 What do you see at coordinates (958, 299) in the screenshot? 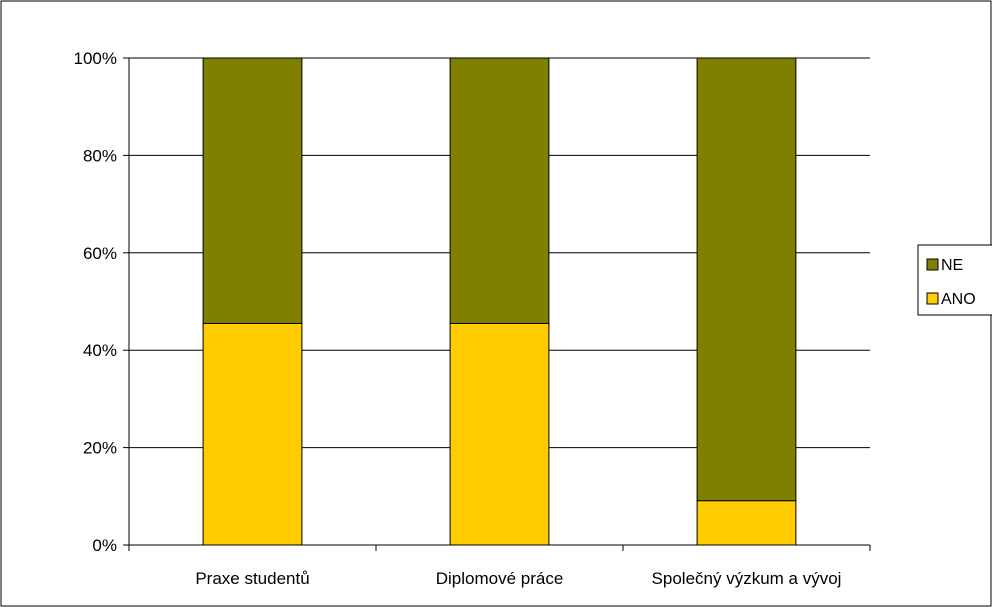
I see `legend-label-ano: ANO` at bounding box center [958, 299].